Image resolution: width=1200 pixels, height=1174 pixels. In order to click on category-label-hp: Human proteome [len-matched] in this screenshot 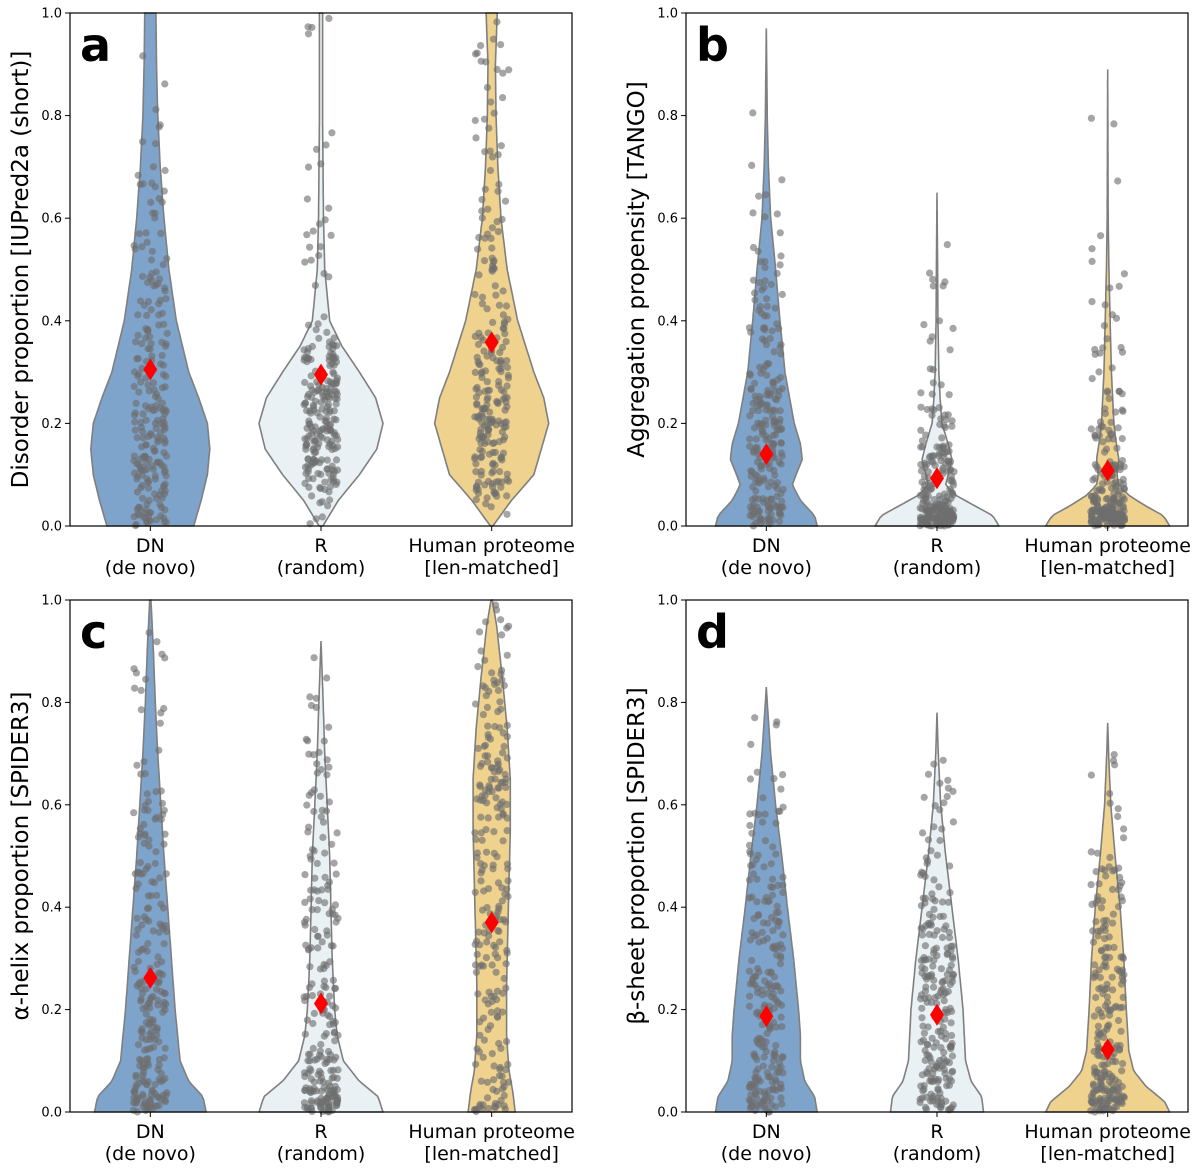, I will do `click(491, 1143)`.